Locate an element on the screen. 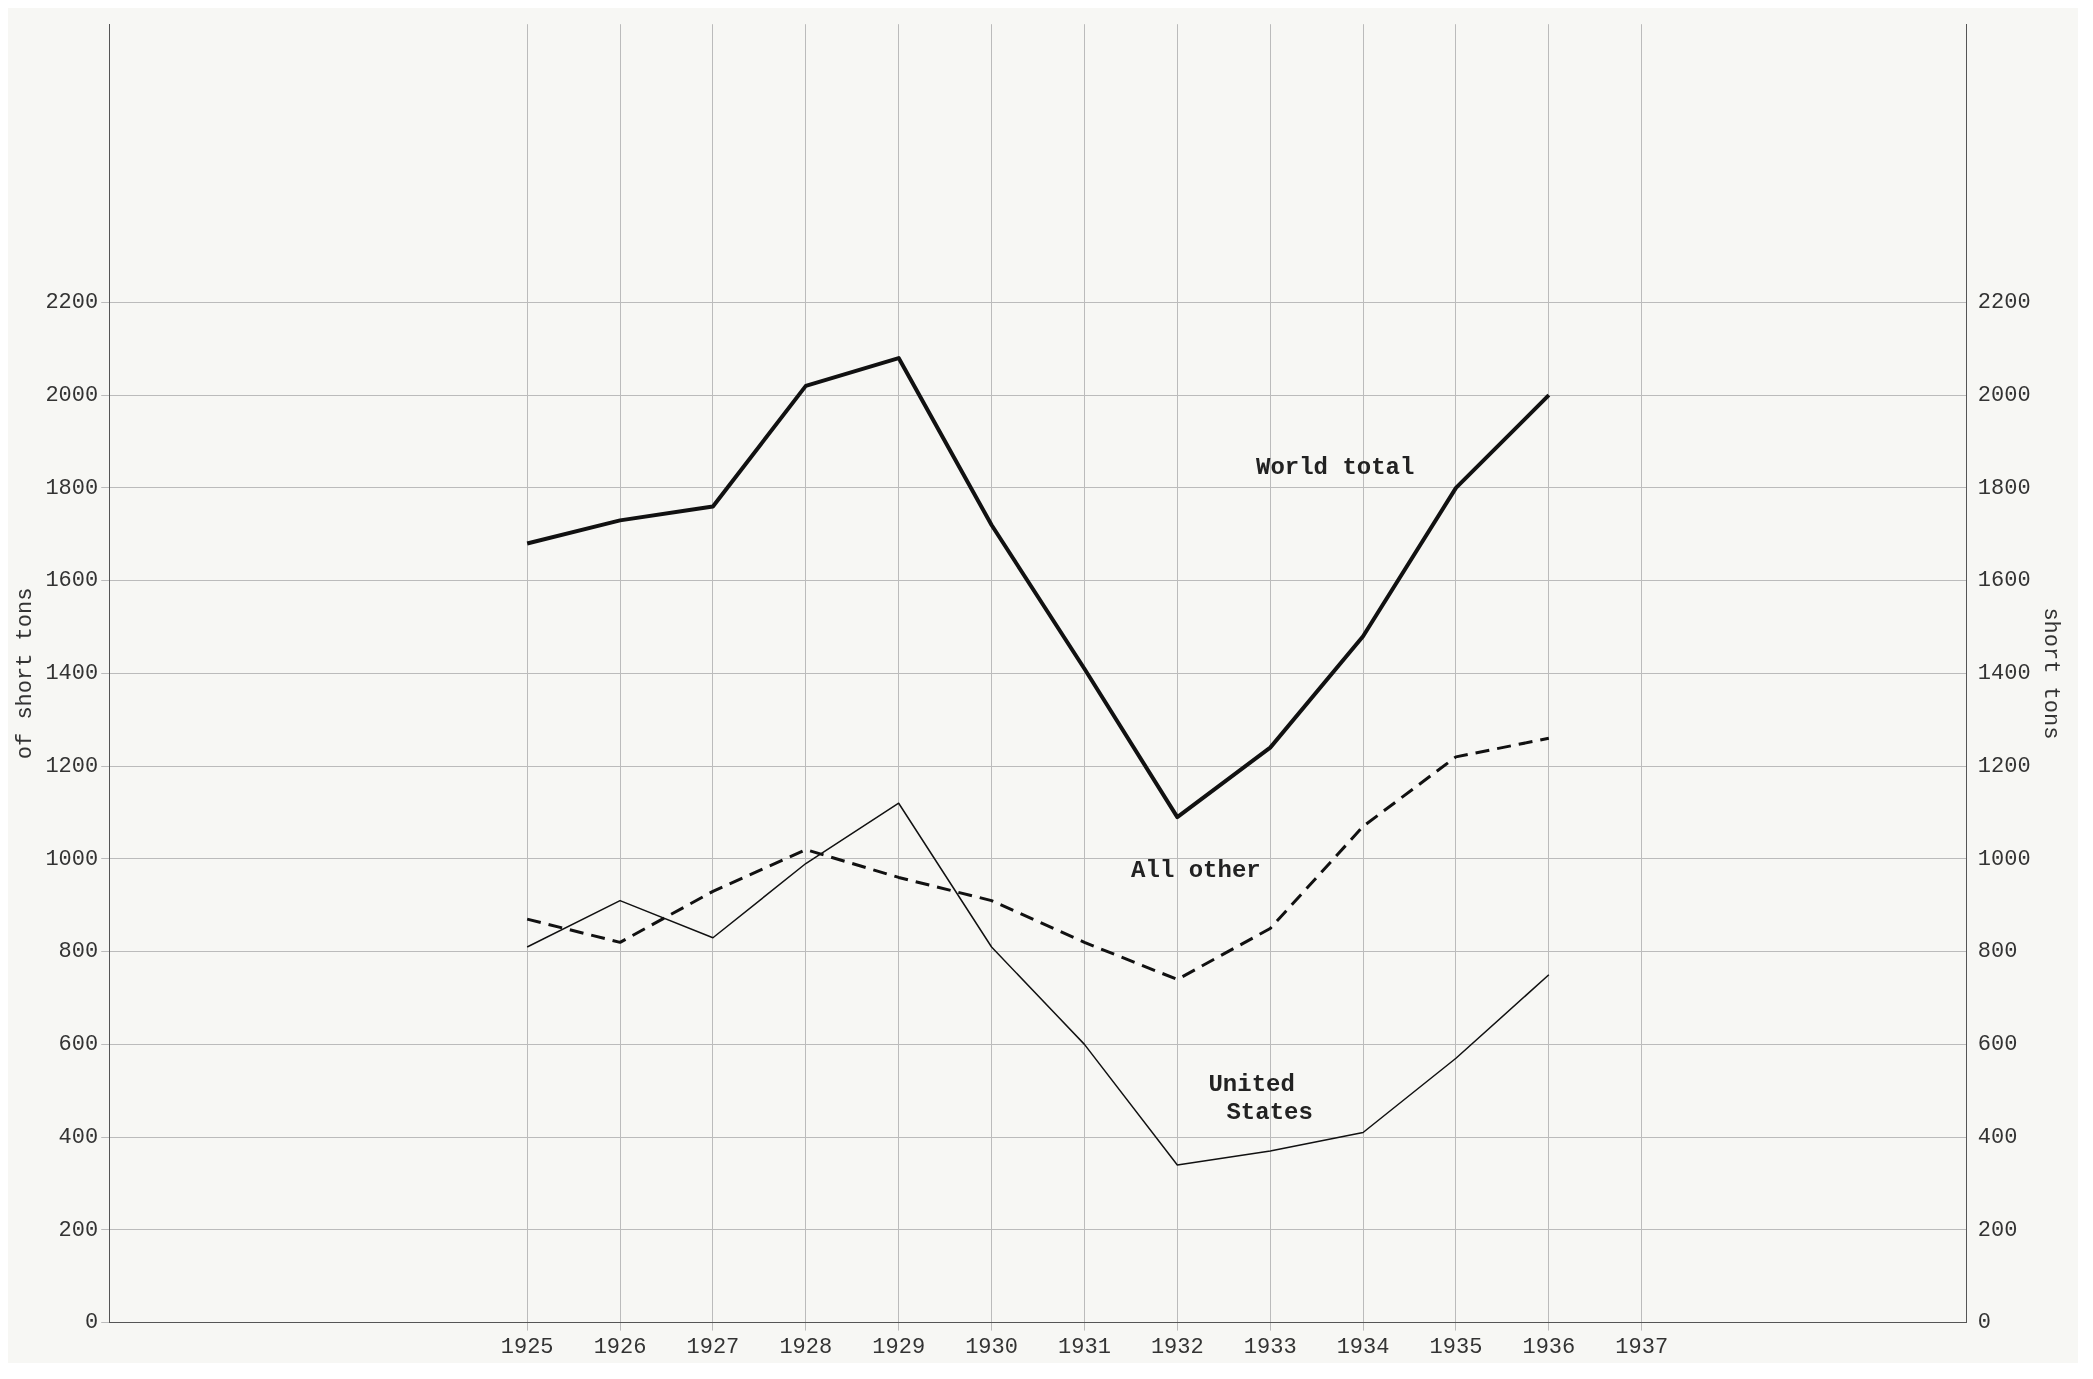 Image resolution: width=2093 pixels, height=1379 pixels. y-tick-label: 1600 is located at coordinates (72, 581).